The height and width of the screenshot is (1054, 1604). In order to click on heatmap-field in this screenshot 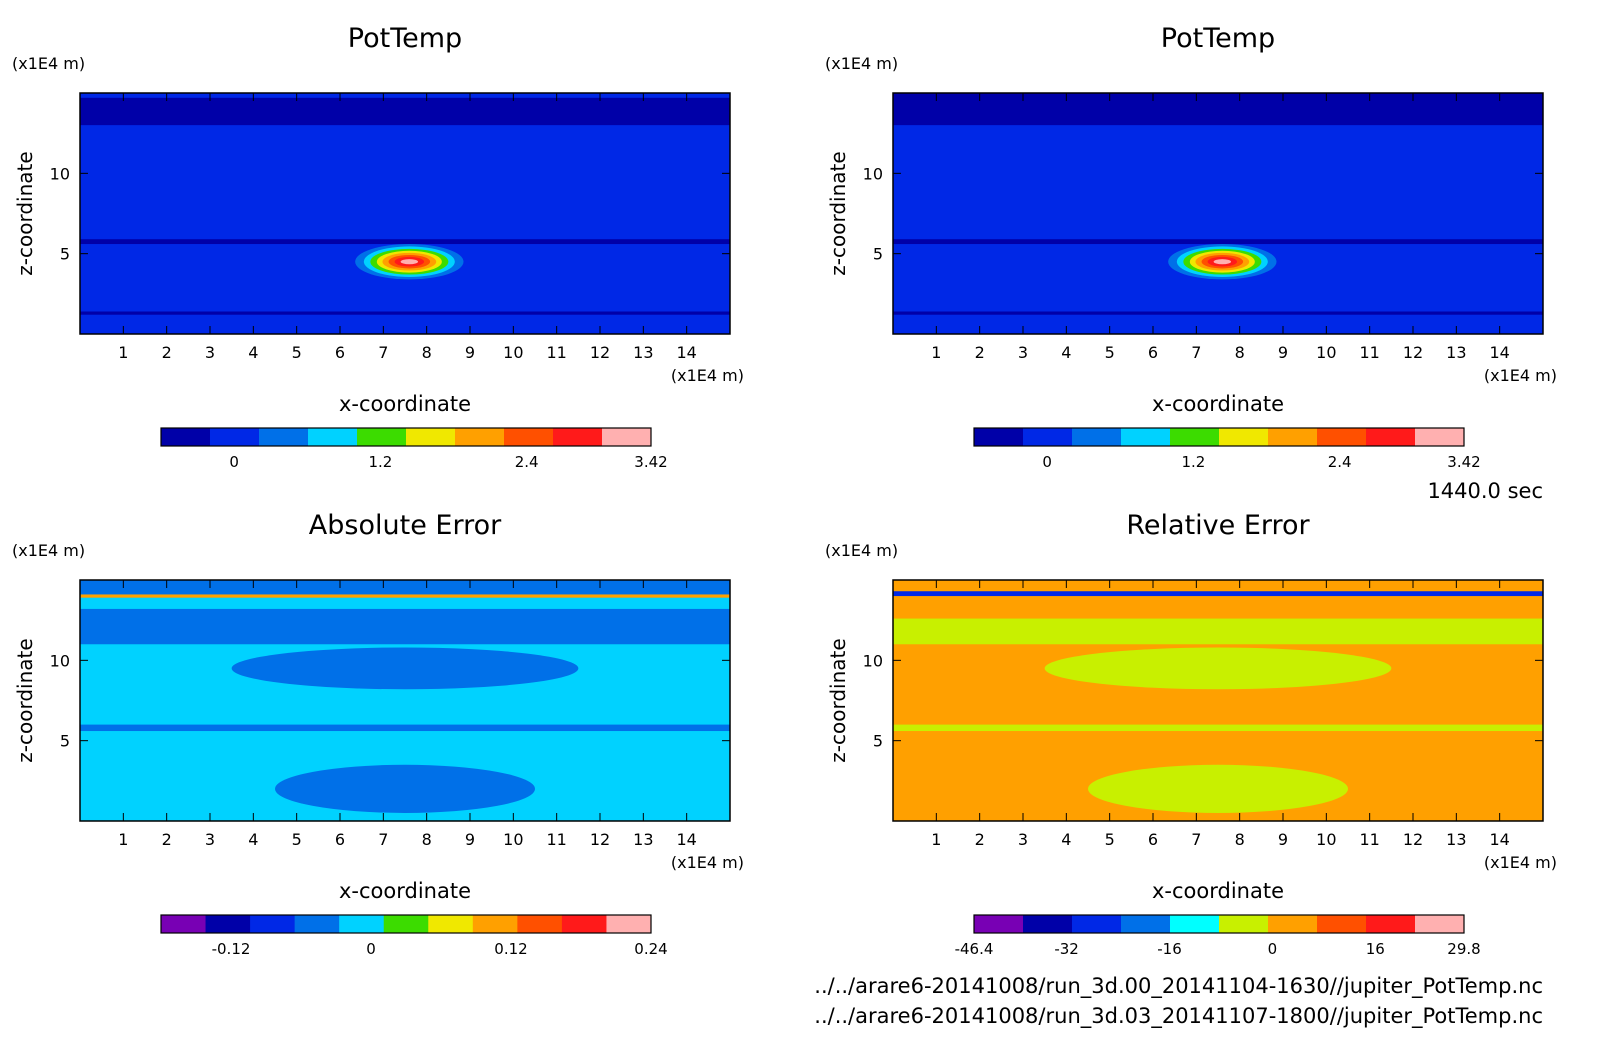, I will do `click(405, 700)`.